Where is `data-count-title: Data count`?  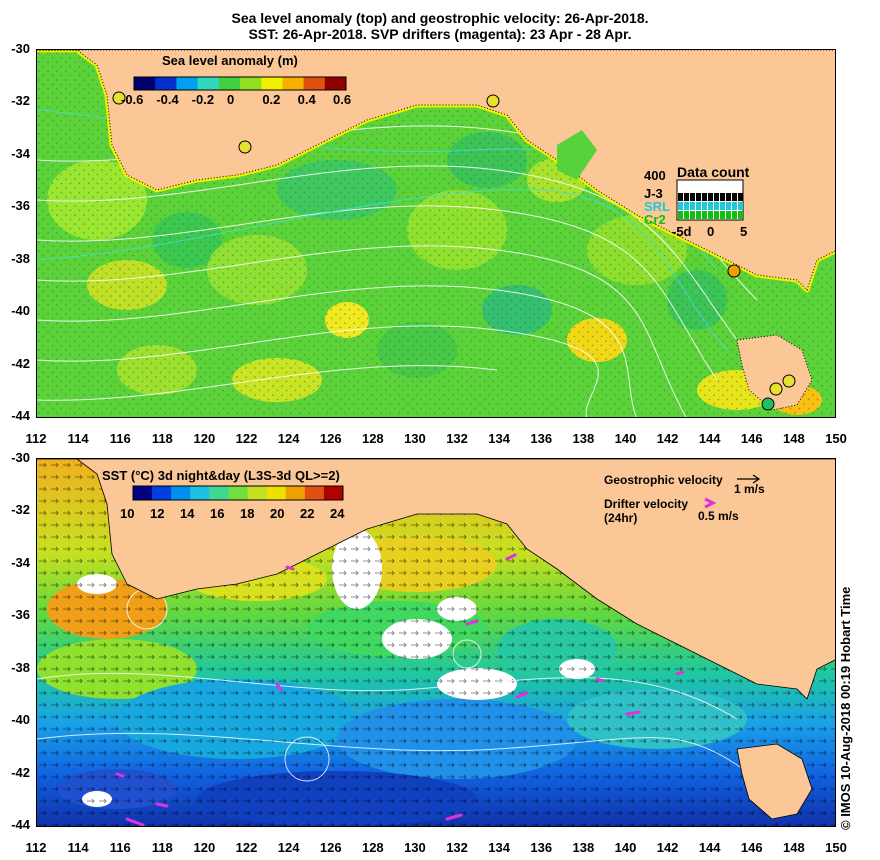
data-count-title: Data count is located at coordinates (713, 172).